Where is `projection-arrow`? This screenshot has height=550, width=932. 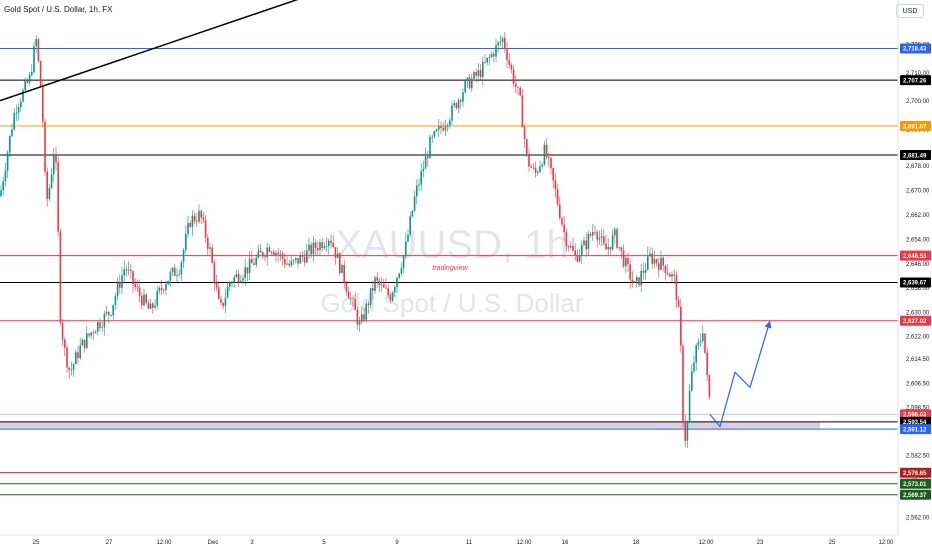
projection-arrow is located at coordinates (740, 374).